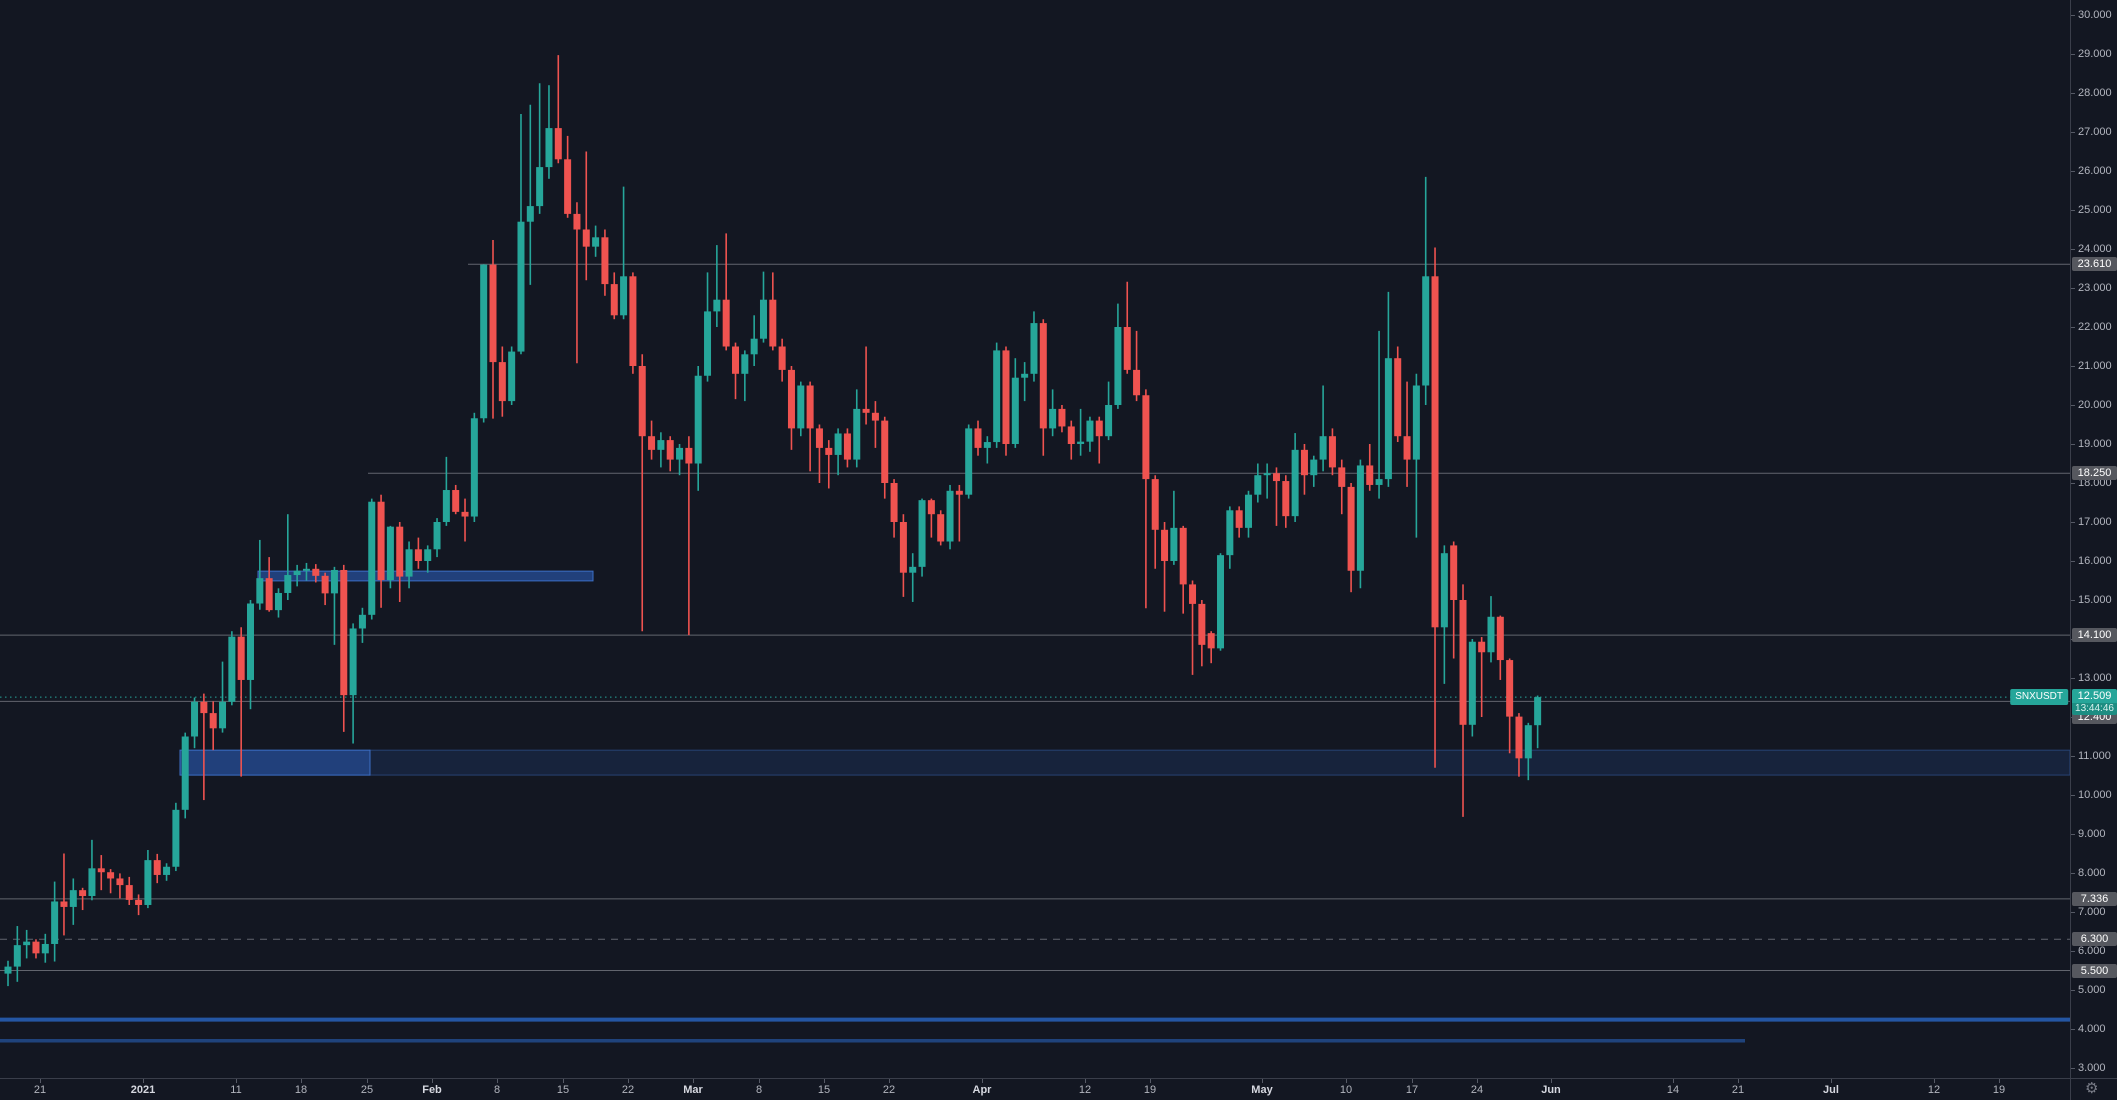  Describe the element at coordinates (236, 1090) in the screenshot. I see `time-axis-label: 11` at that location.